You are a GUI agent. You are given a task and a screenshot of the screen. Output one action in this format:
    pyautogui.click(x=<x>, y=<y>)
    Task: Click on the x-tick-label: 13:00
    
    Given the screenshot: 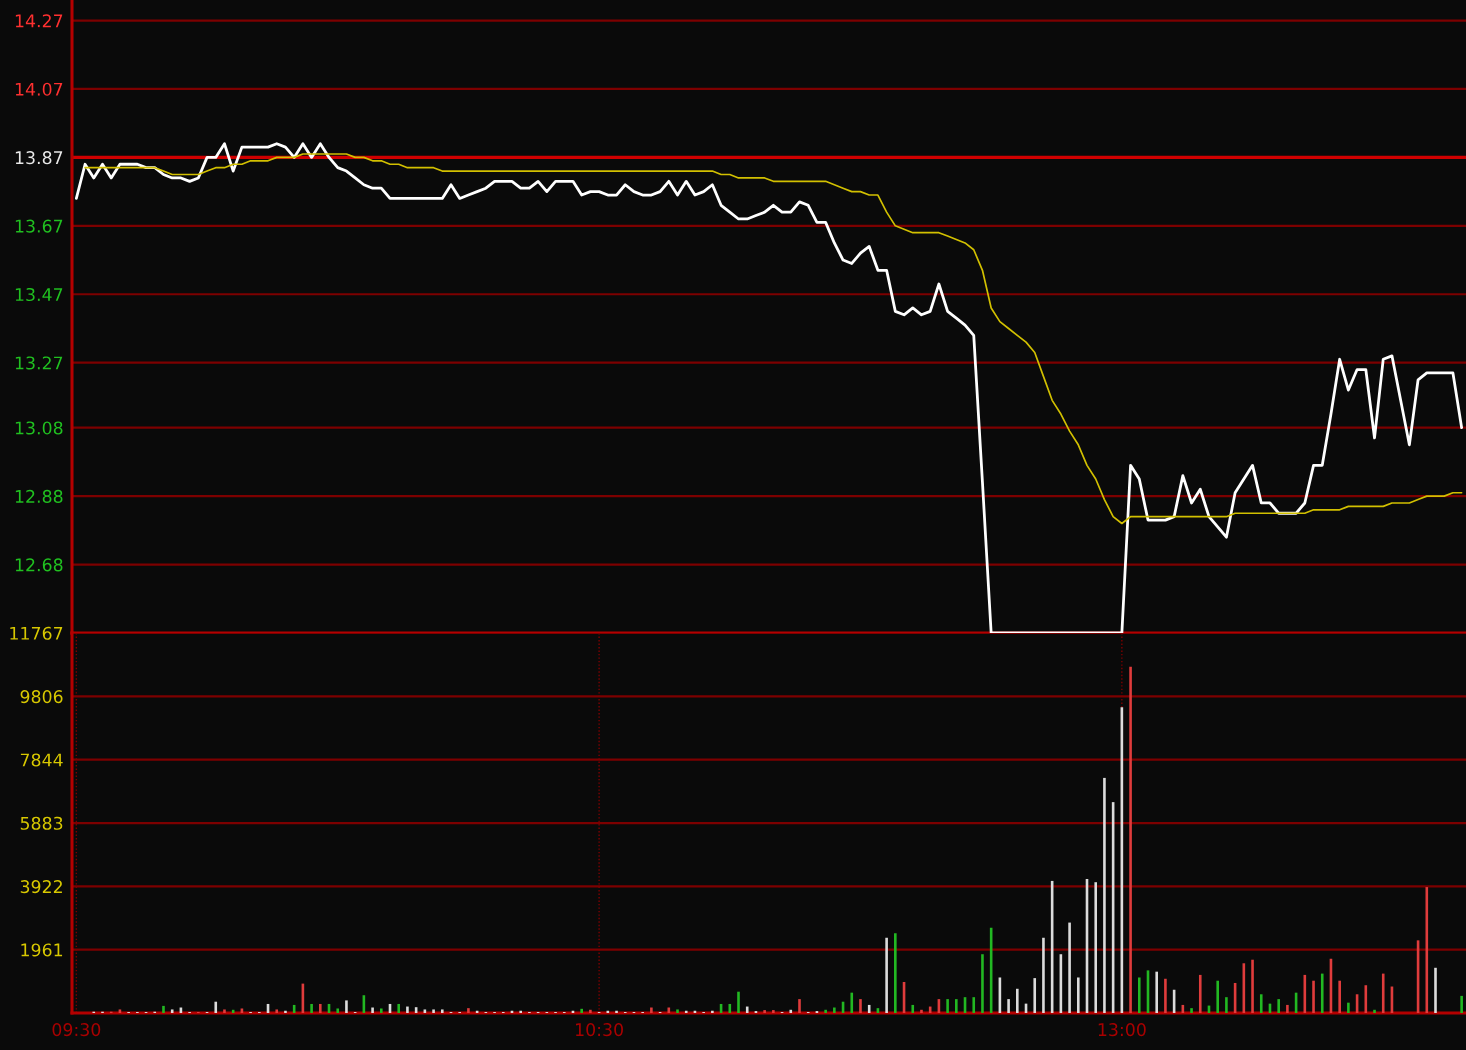 What is the action you would take?
    pyautogui.click(x=1122, y=1030)
    